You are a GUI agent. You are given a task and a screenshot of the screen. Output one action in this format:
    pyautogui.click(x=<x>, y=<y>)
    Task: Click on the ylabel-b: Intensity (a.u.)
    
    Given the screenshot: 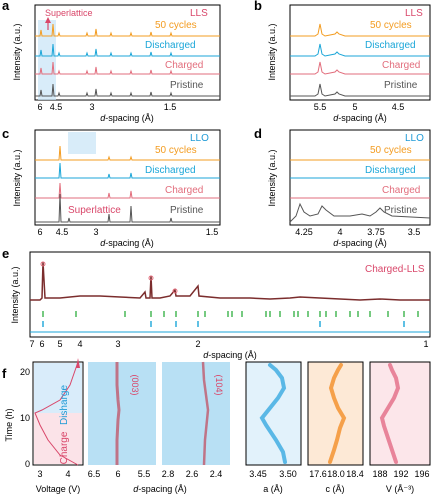 What is the action you would take?
    pyautogui.click(x=272, y=51)
    